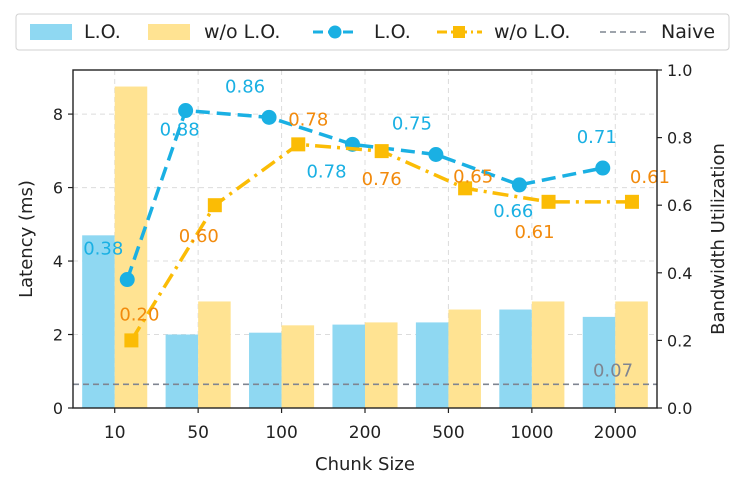 This screenshot has width=747, height=490. I want to click on y-right-tick-label: 0.6, so click(679, 205).